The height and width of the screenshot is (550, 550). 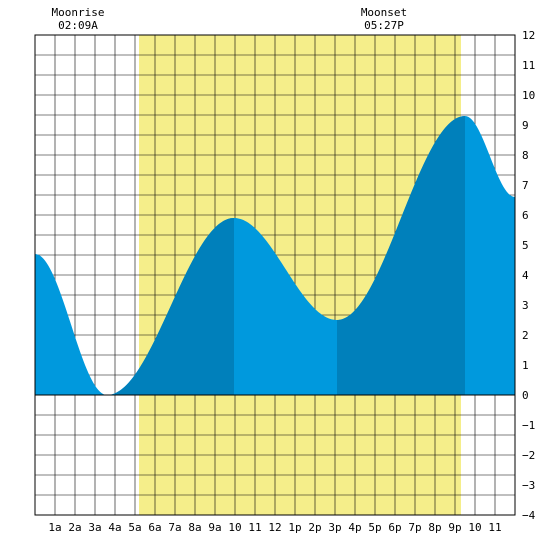 What do you see at coordinates (374, 527) in the screenshot?
I see `x-tick-label: 5p` at bounding box center [374, 527].